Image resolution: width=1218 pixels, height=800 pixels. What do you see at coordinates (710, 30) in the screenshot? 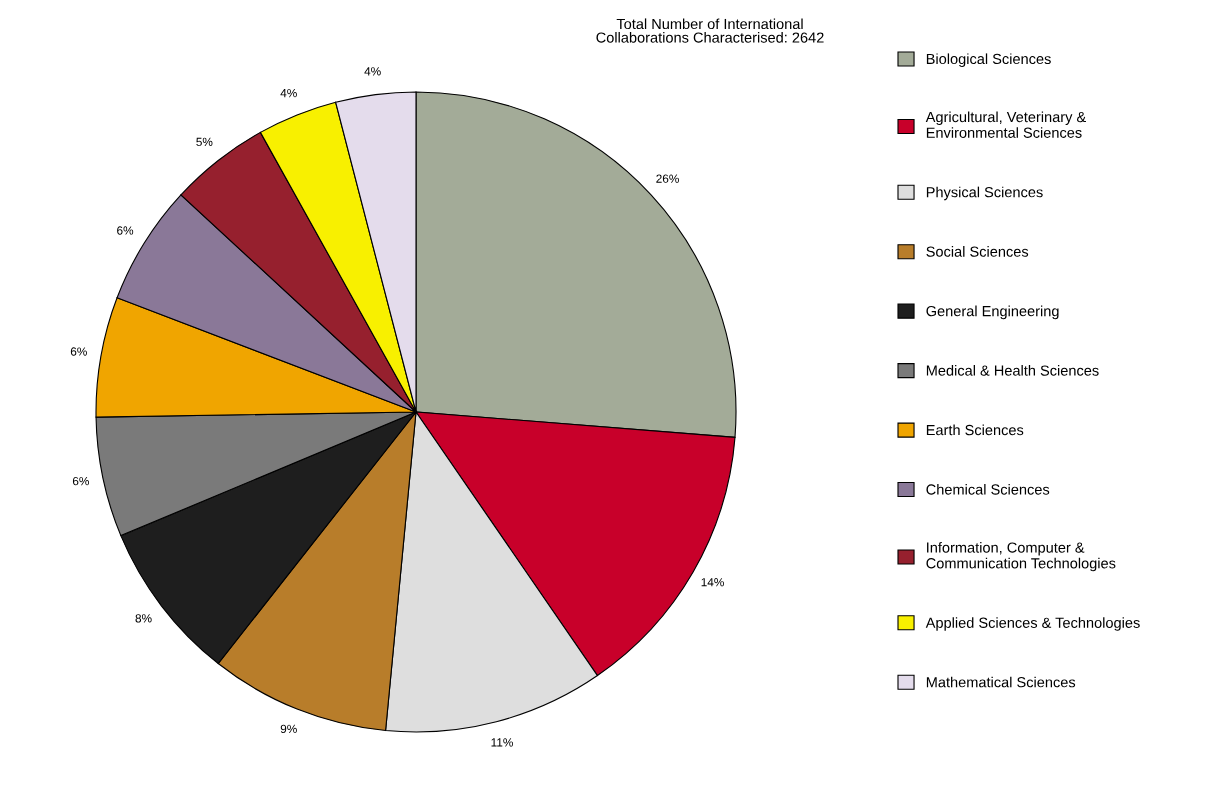
I see `chart-title: Total Number of International Collaborations Characterised: 2642` at bounding box center [710, 30].